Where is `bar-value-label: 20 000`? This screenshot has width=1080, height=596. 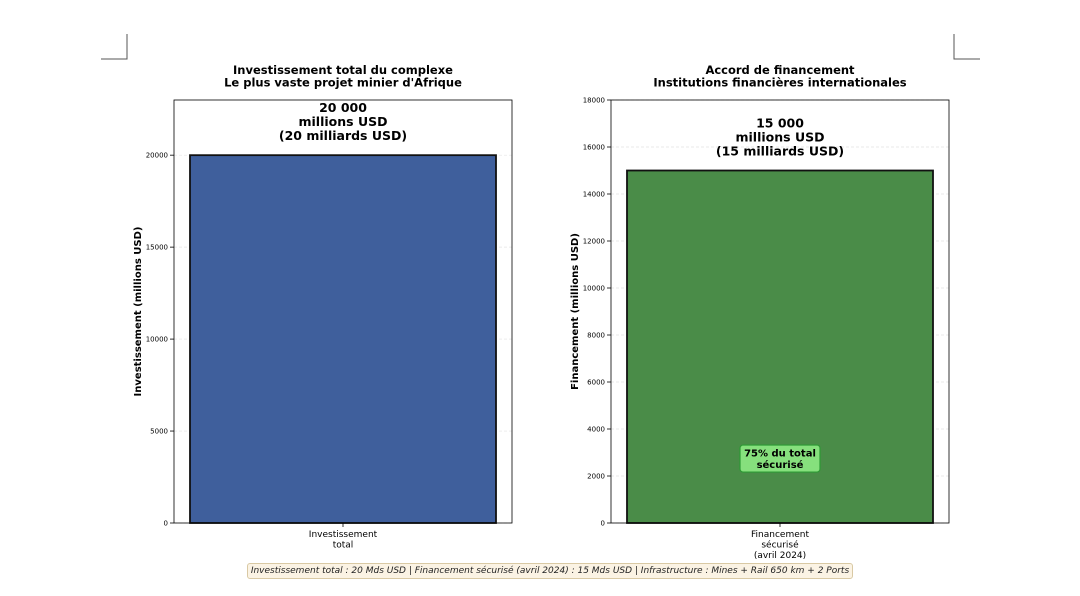 bar-value-label: 20 000 is located at coordinates (343, 107).